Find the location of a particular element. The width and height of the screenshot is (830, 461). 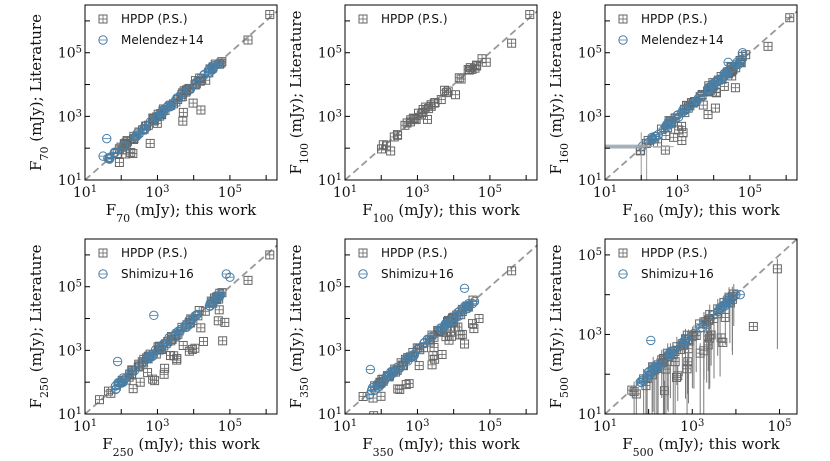

axis-label-subscript: 70 is located at coordinates (123, 218).